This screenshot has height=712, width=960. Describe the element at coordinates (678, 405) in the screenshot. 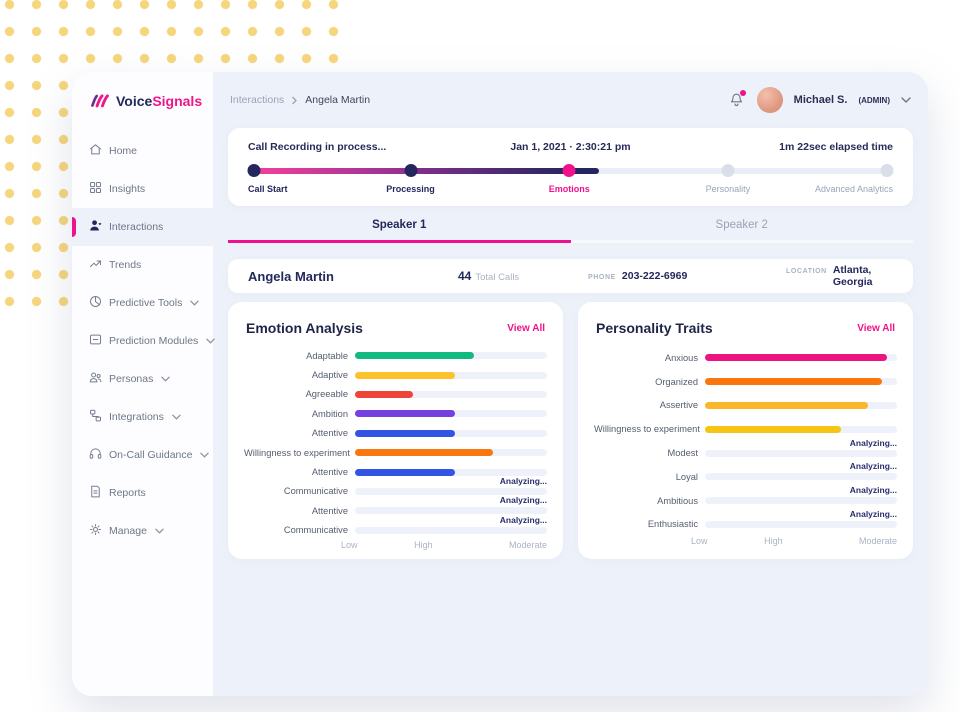

I see `bar-label: Assertive` at that location.